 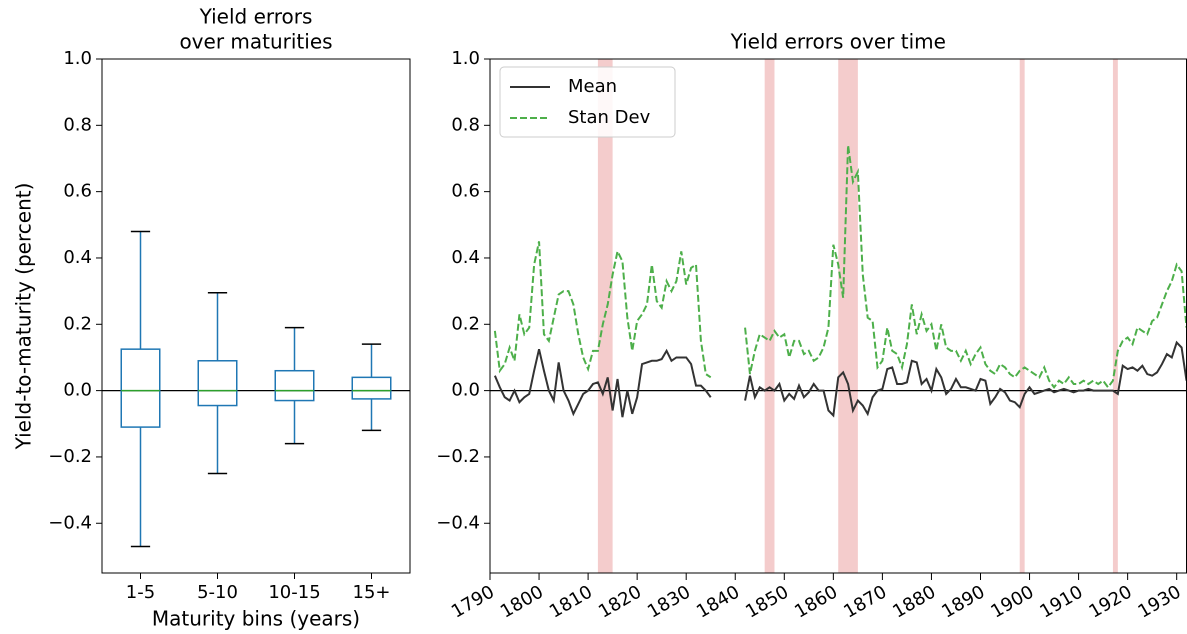 I want to click on x-tick-label: 1910, so click(x=1061, y=601).